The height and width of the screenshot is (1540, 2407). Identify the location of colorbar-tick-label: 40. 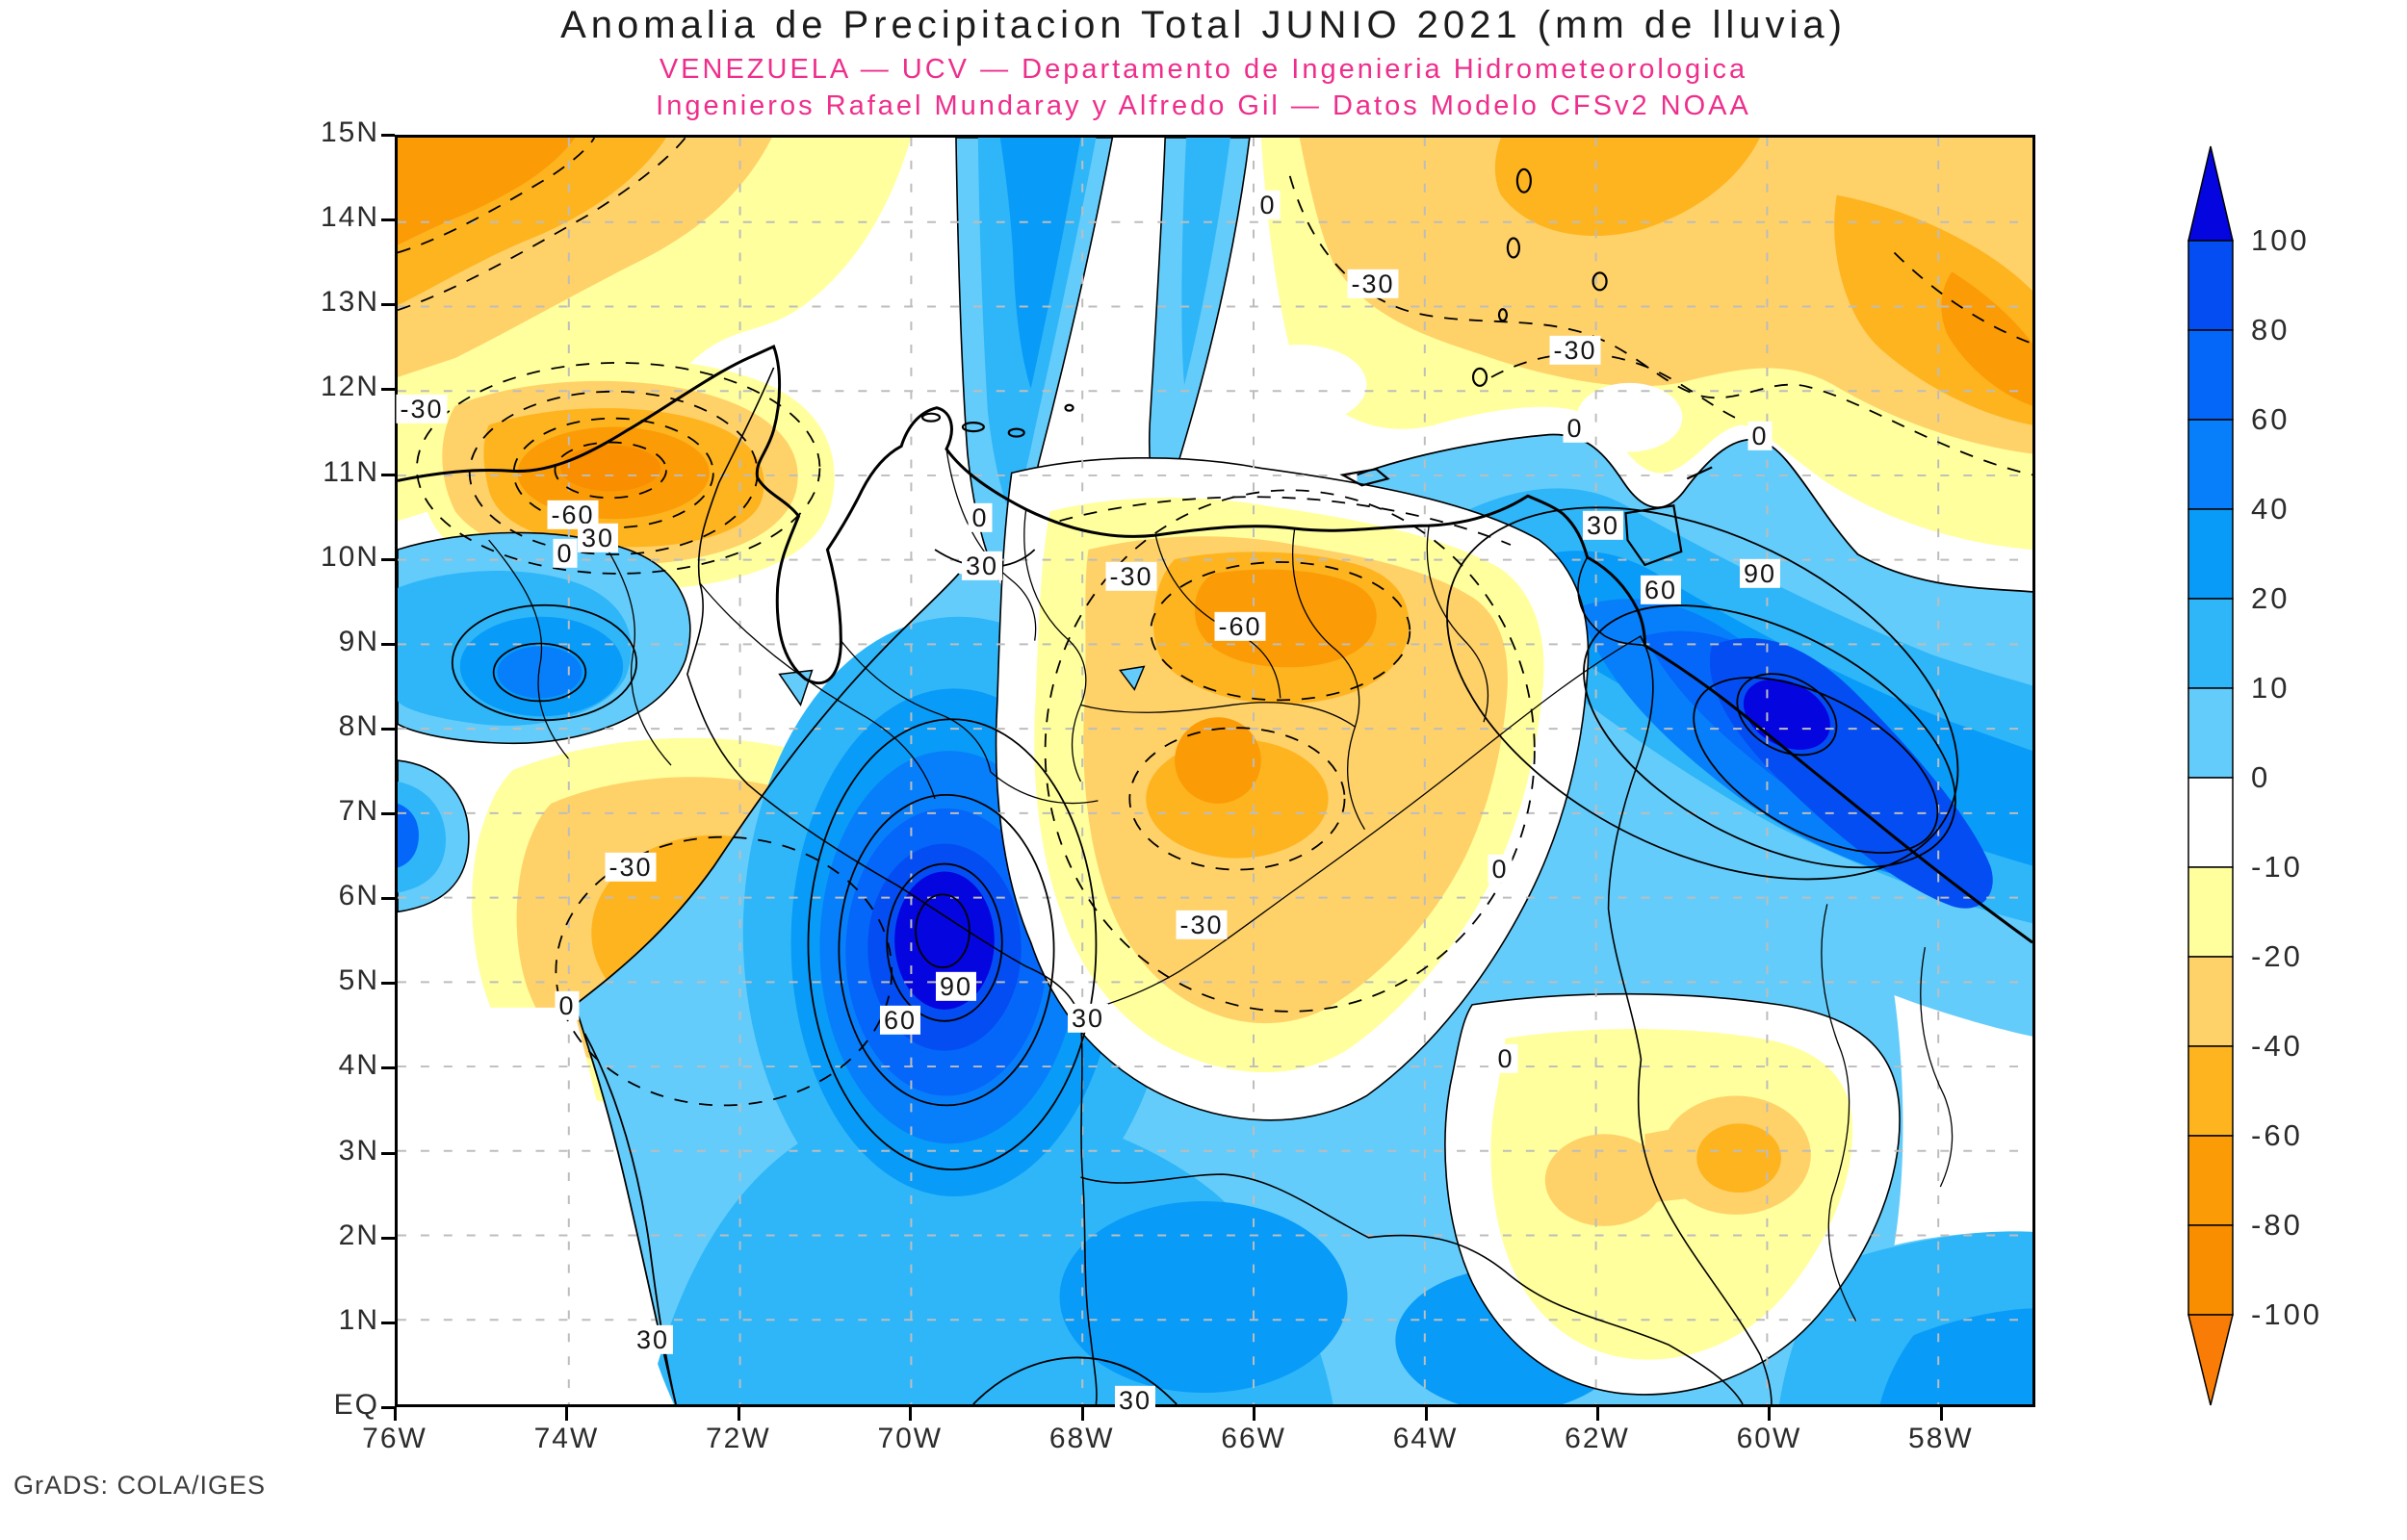
(2271, 509).